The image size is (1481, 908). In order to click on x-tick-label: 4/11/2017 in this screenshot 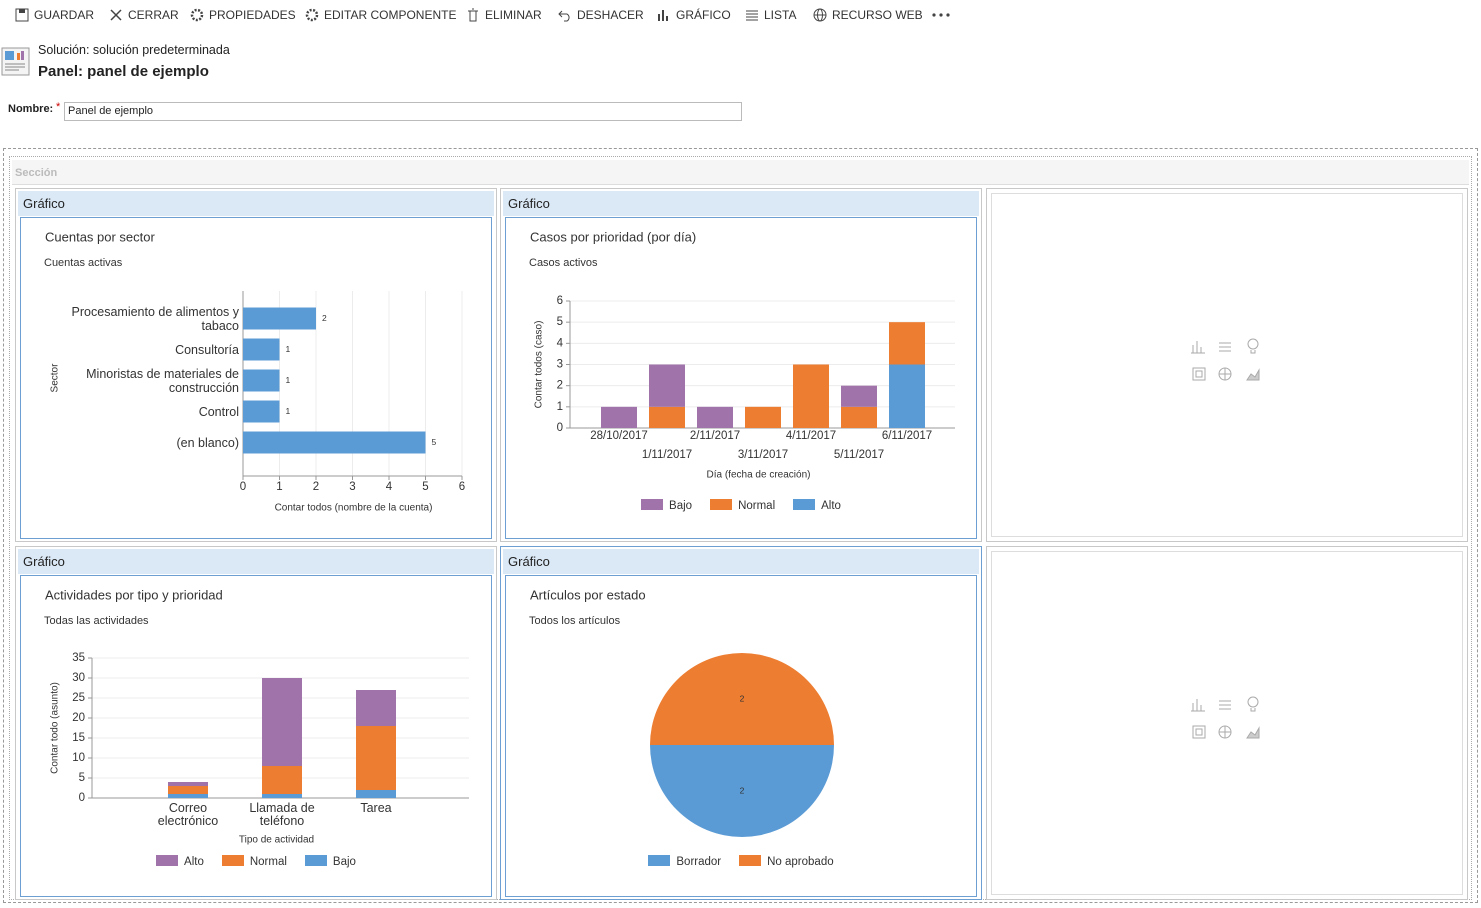, I will do `click(811, 436)`.